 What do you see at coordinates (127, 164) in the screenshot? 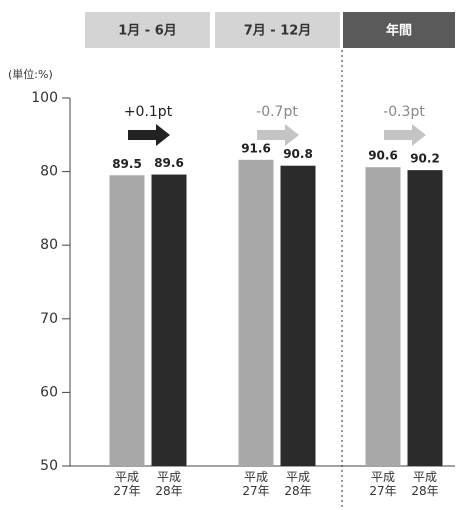
I see `value-label: 89.5` at bounding box center [127, 164].